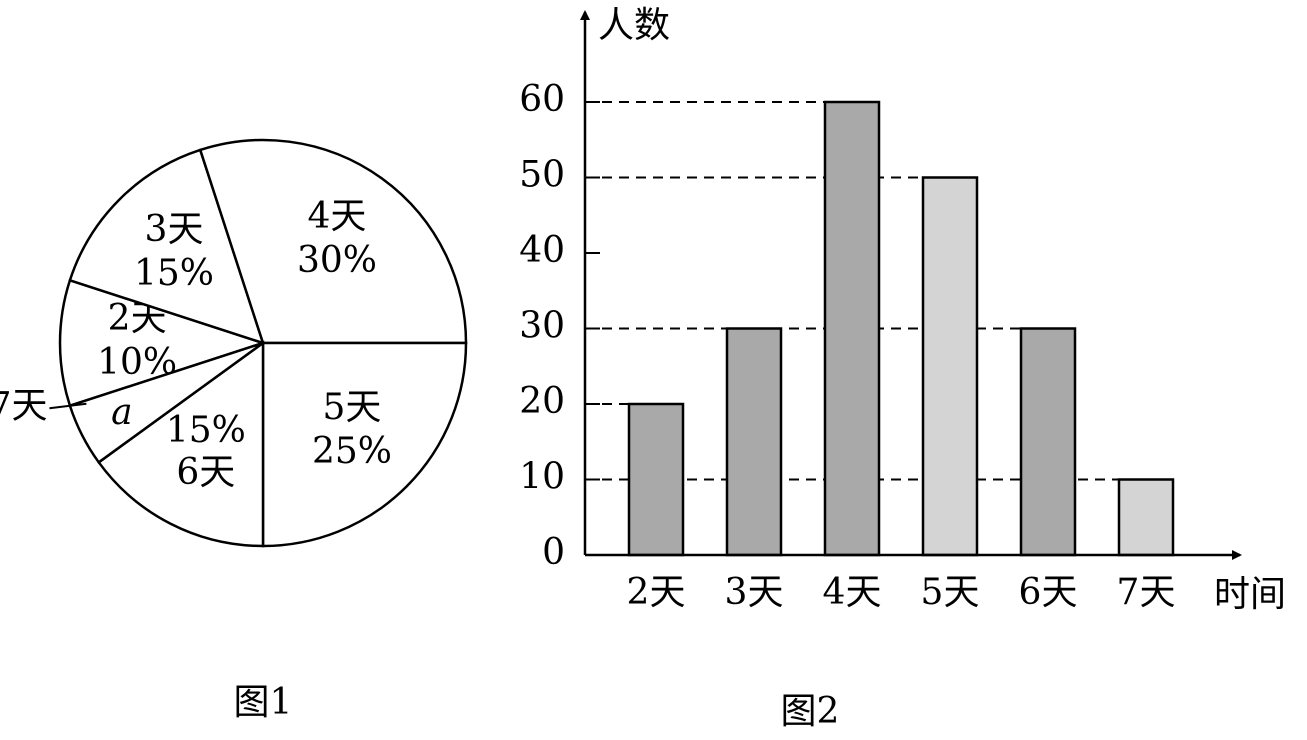 The width and height of the screenshot is (1307, 740). I want to click on slice-label: 3天, so click(174, 229).